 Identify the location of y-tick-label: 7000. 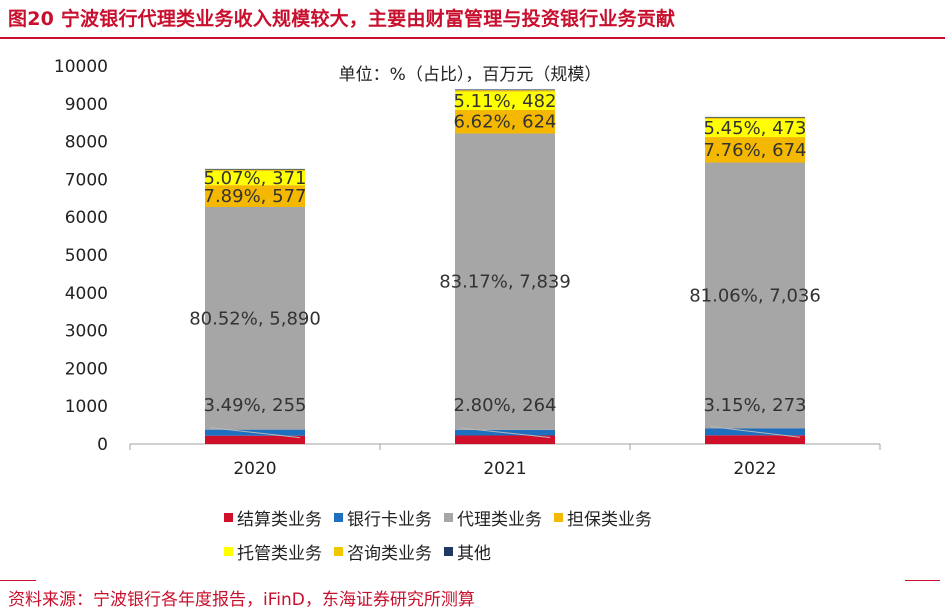
(86, 180).